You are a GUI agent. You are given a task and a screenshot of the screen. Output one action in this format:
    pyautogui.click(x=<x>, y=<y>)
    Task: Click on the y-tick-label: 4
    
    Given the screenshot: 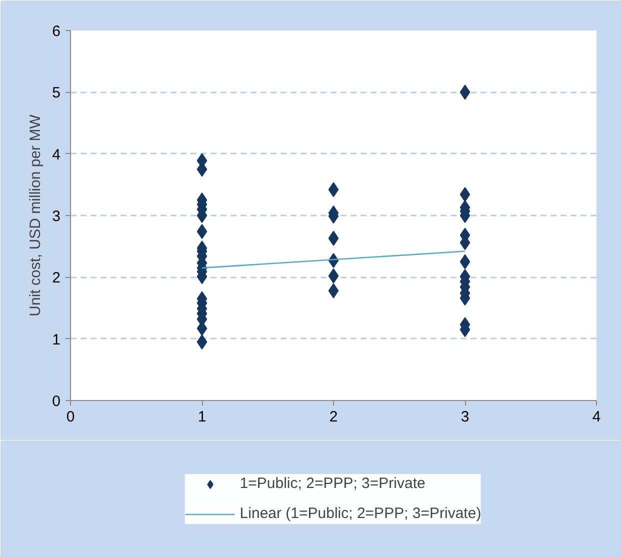 What is the action you would take?
    pyautogui.click(x=56, y=155)
    